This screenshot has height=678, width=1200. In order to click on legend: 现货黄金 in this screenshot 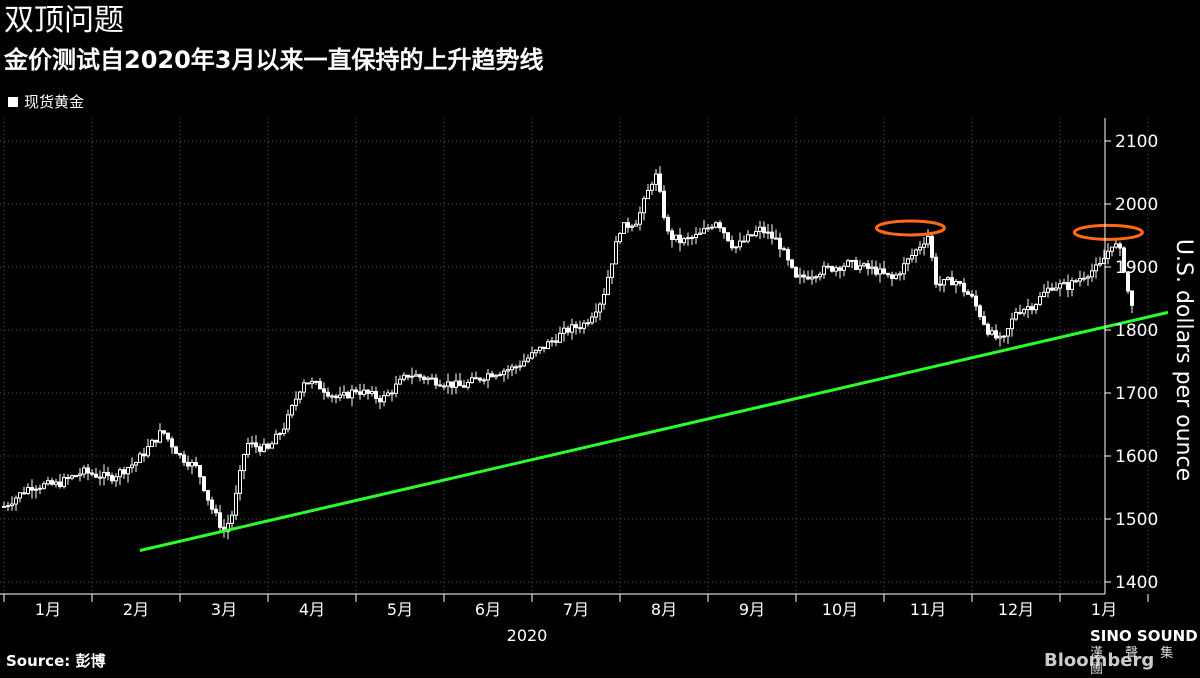, I will do `click(46, 102)`.